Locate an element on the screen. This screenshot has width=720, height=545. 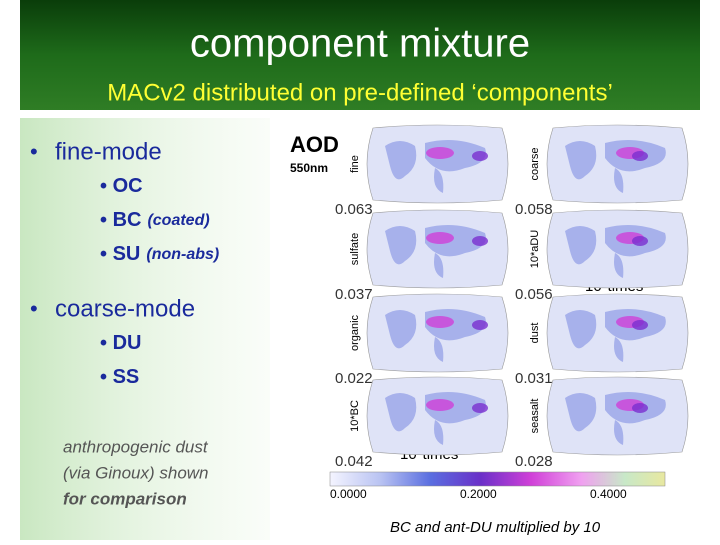
panel-title: AOD is located at coordinates (314, 144).